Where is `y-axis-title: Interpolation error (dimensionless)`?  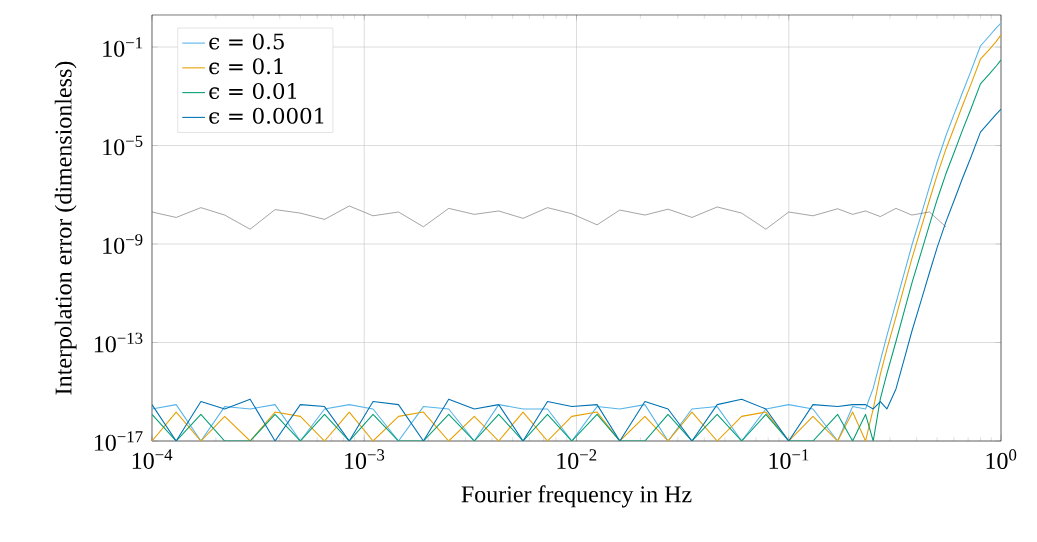
y-axis-title: Interpolation error (dimensionless) is located at coordinates (65, 228).